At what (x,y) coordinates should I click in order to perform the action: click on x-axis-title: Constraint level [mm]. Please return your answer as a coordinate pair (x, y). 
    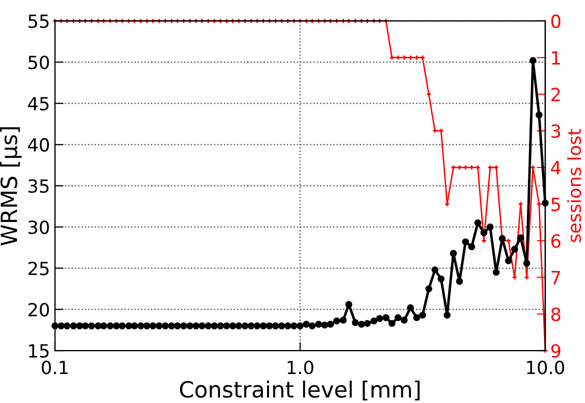
    Looking at the image, I should click on (300, 390).